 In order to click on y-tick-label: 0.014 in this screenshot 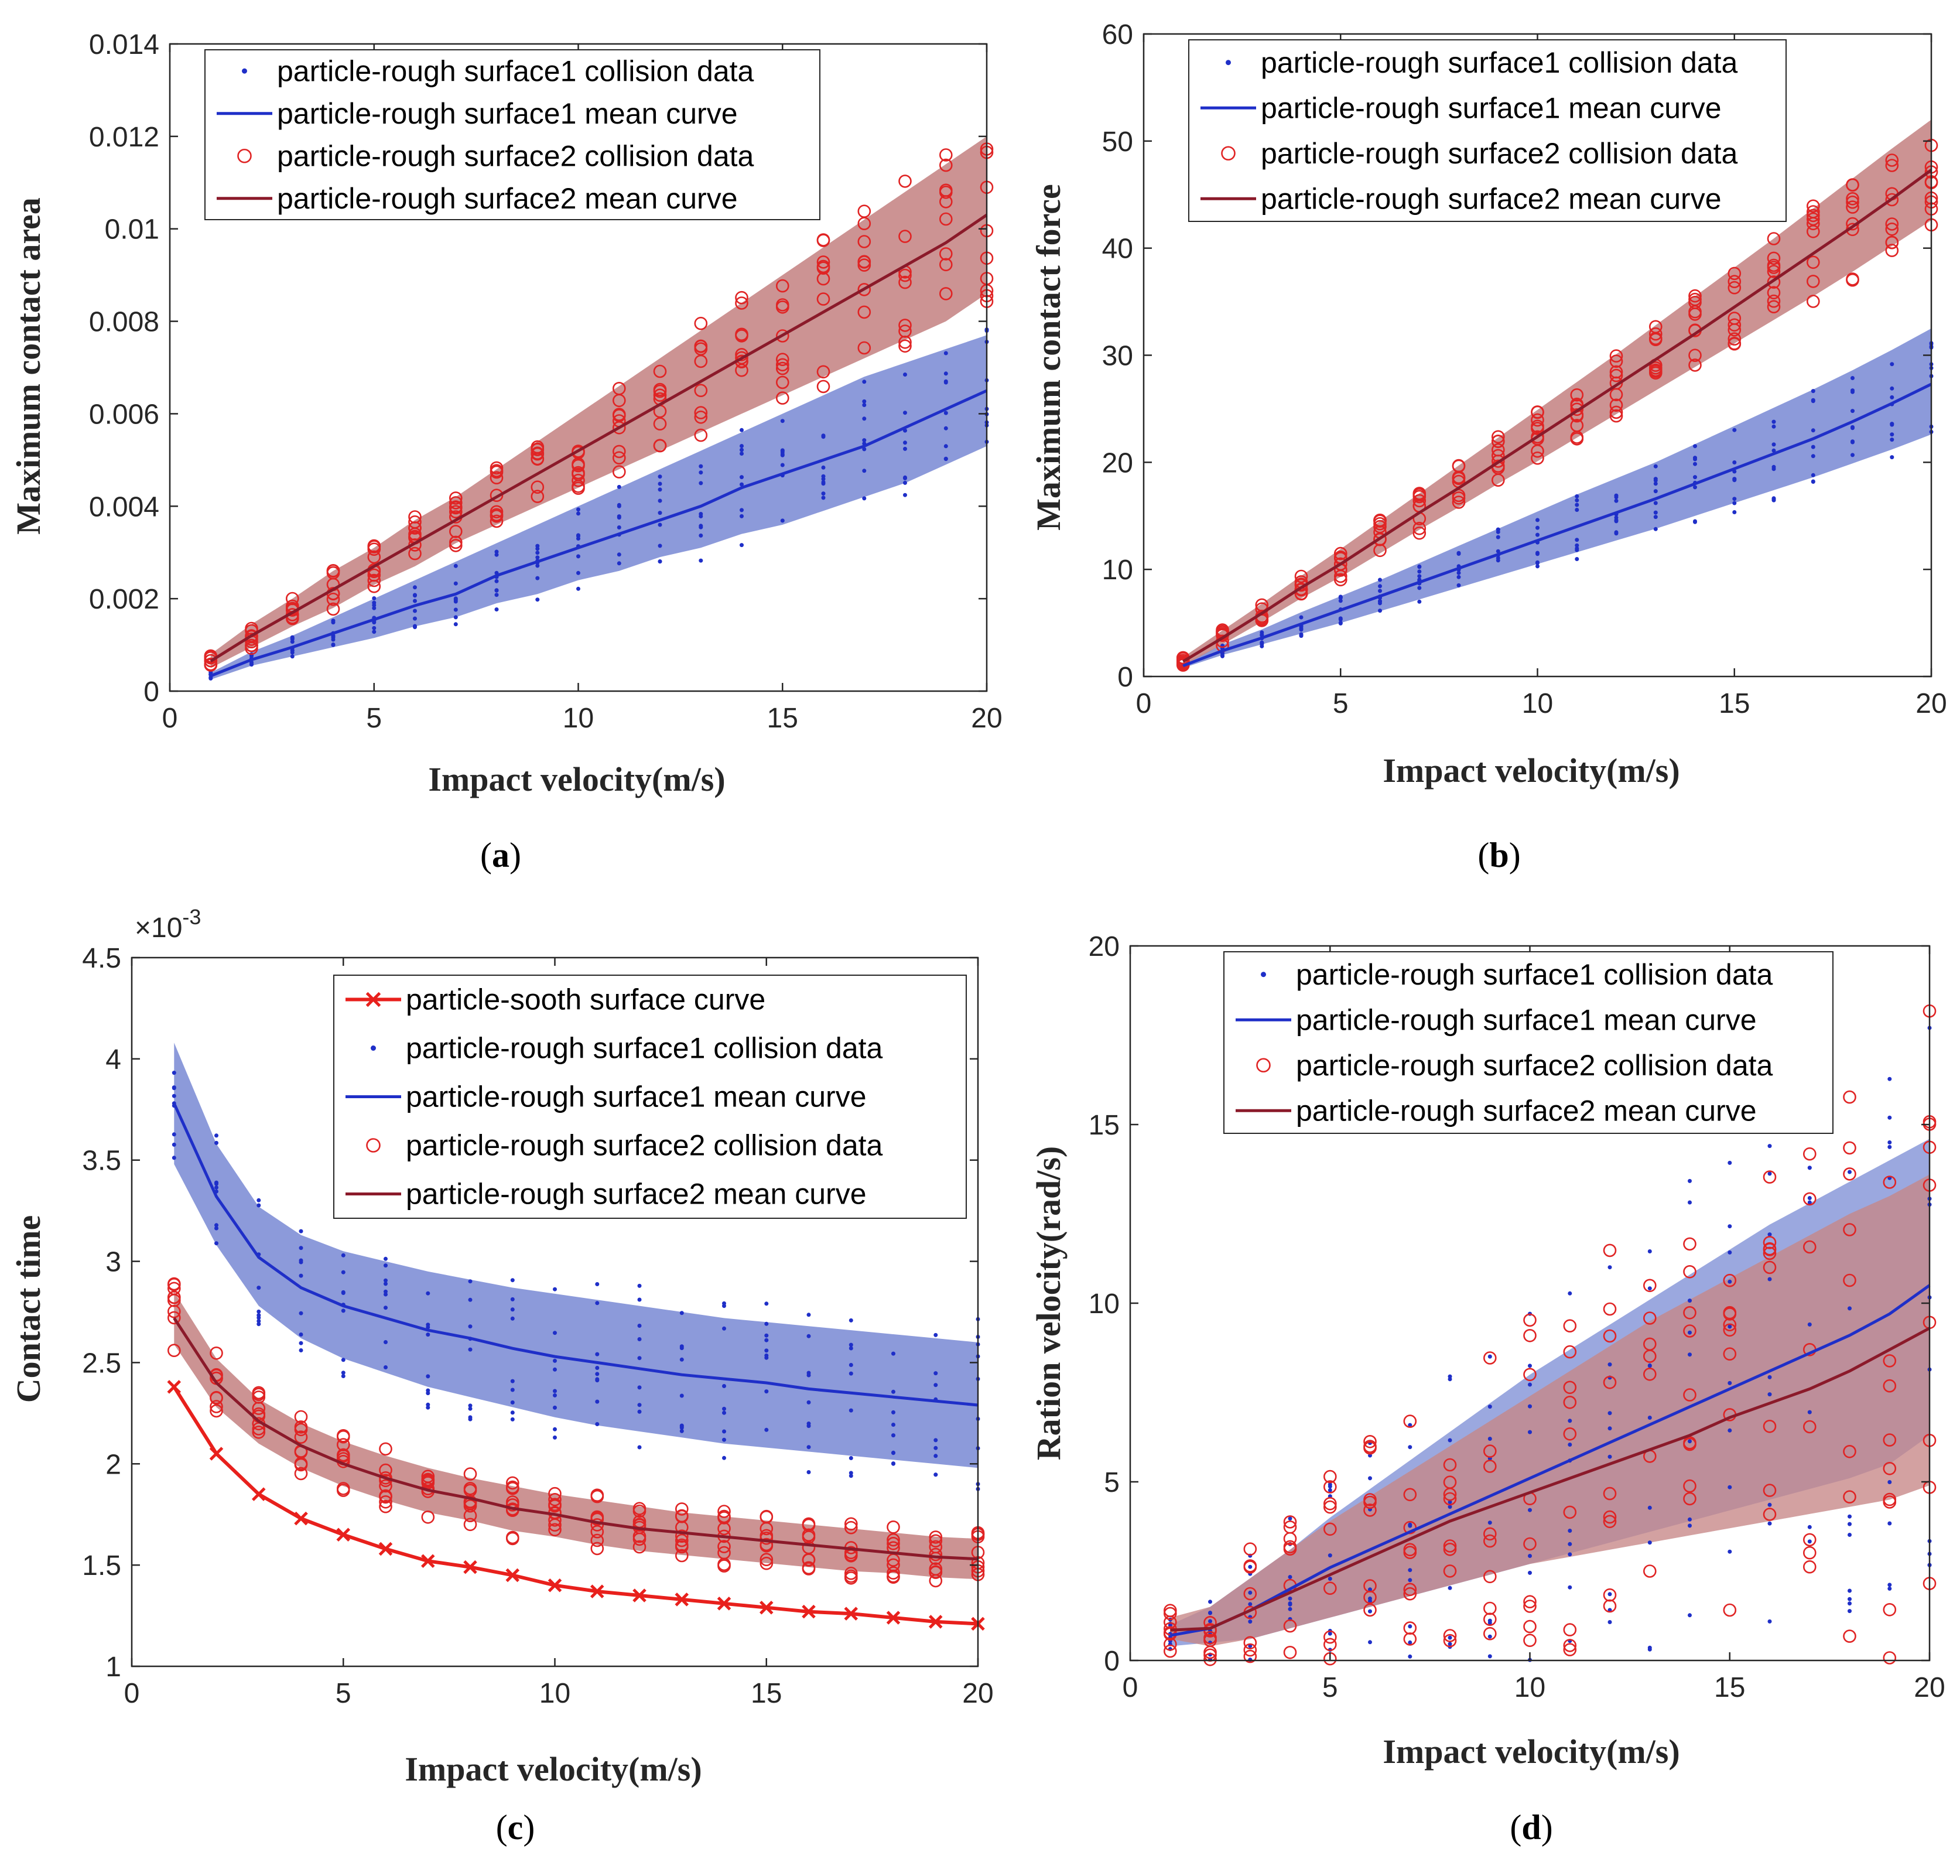, I will do `click(124, 44)`.